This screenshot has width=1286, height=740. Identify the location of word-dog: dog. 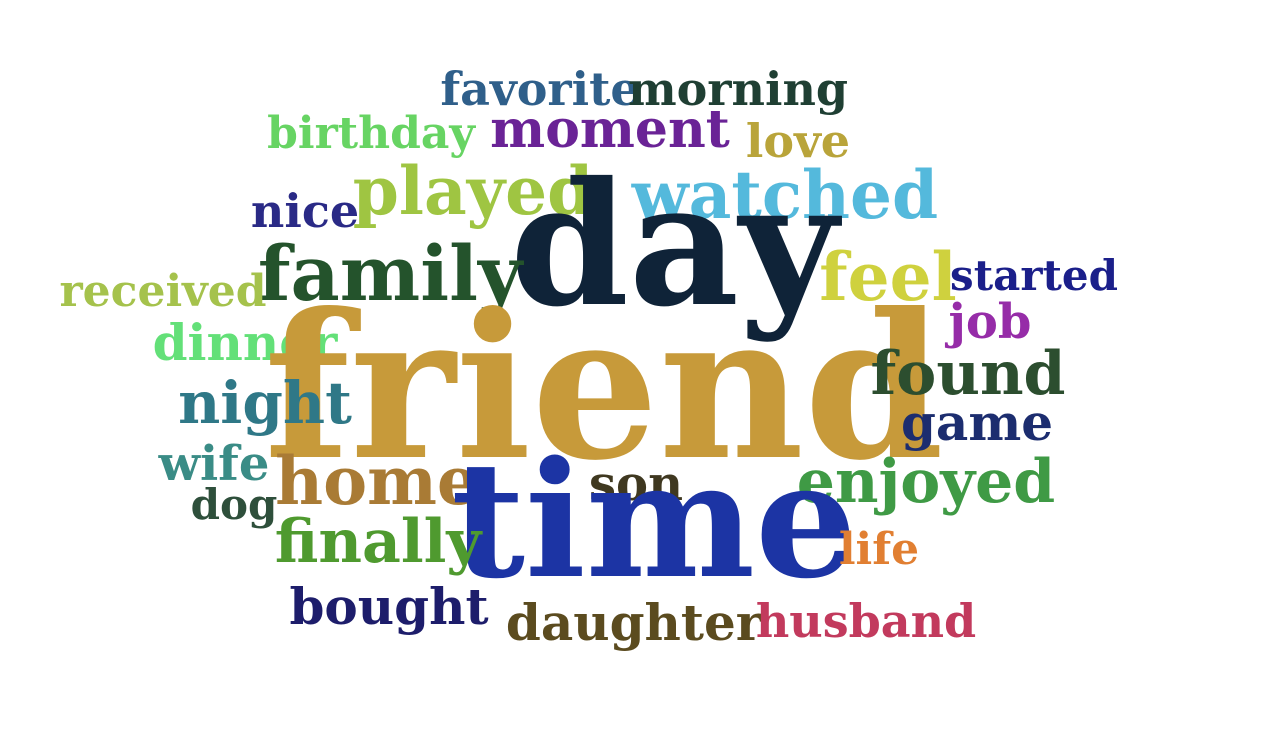
(234, 504).